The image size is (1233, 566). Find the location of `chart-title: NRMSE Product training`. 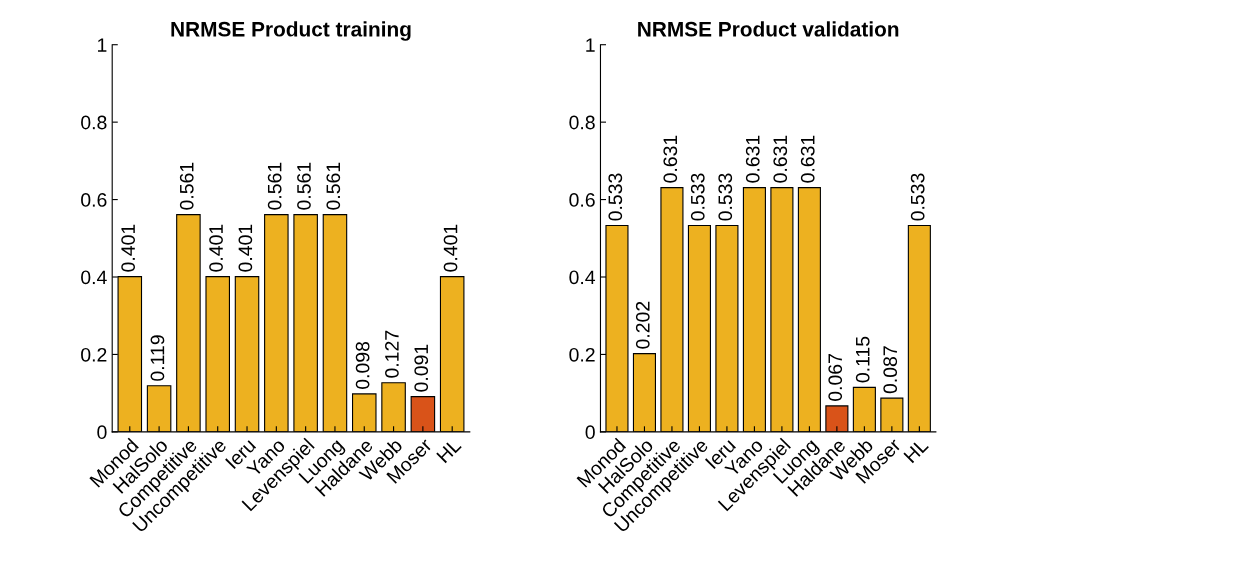

chart-title: NRMSE Product training is located at coordinates (291, 31).